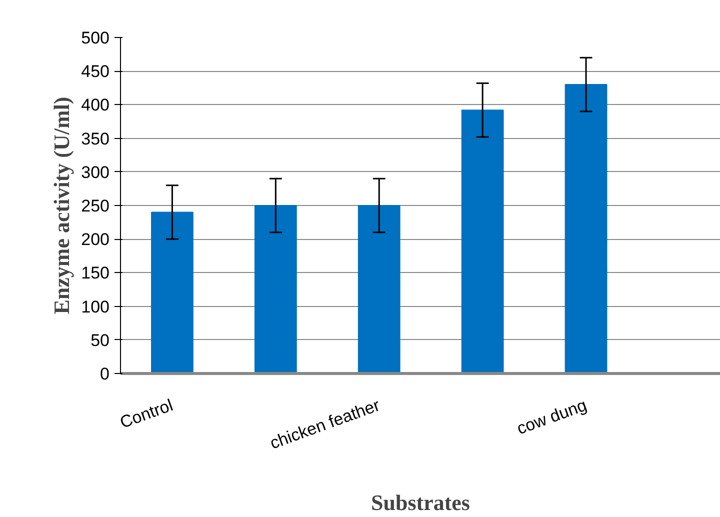 Image resolution: width=720 pixels, height=517 pixels. Describe the element at coordinates (95, 306) in the screenshot. I see `y-tick-label: 100` at that location.